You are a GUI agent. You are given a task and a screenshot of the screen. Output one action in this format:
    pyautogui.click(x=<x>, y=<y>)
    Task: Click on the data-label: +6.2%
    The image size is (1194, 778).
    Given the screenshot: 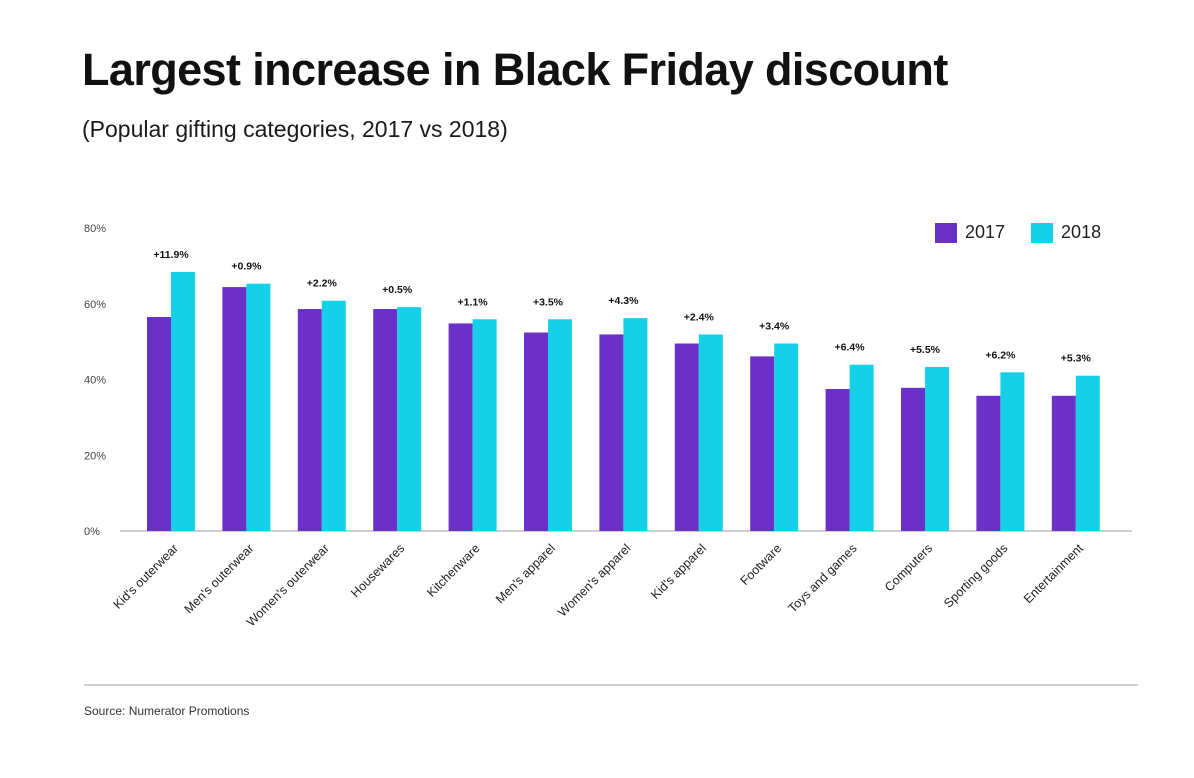 What is the action you would take?
    pyautogui.click(x=1000, y=355)
    